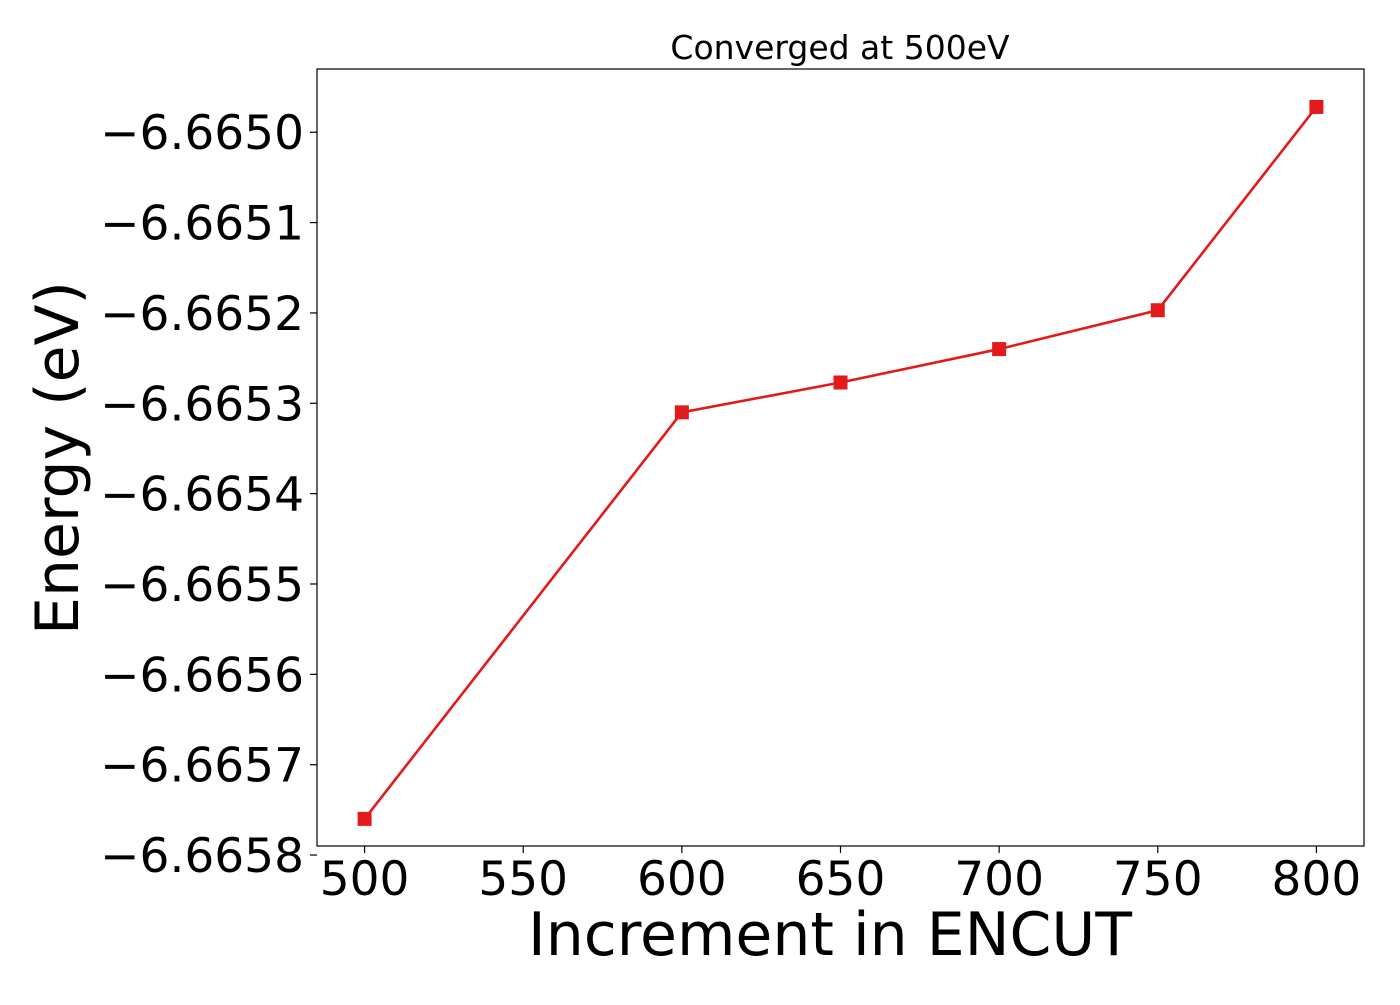 This screenshot has width=1400, height=1005. What do you see at coordinates (682, 879) in the screenshot?
I see `x-tick-label: 600` at bounding box center [682, 879].